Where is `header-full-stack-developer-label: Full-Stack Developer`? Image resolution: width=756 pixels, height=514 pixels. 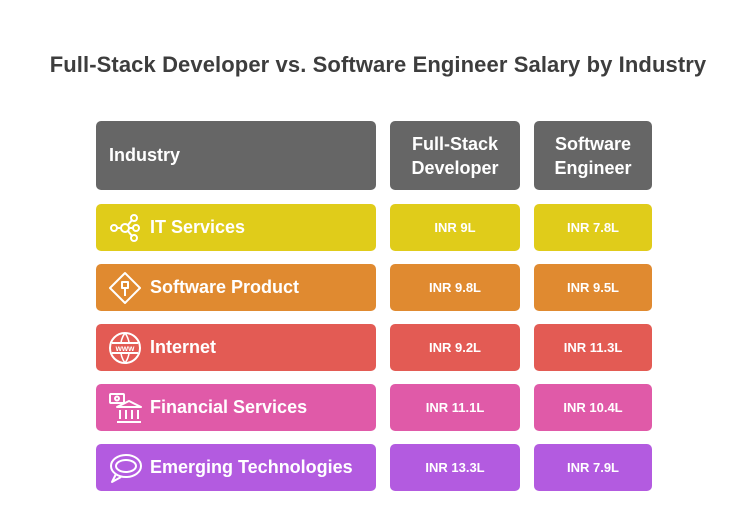
header-full-stack-developer-label: Full-Stack Developer is located at coordinates (455, 155).